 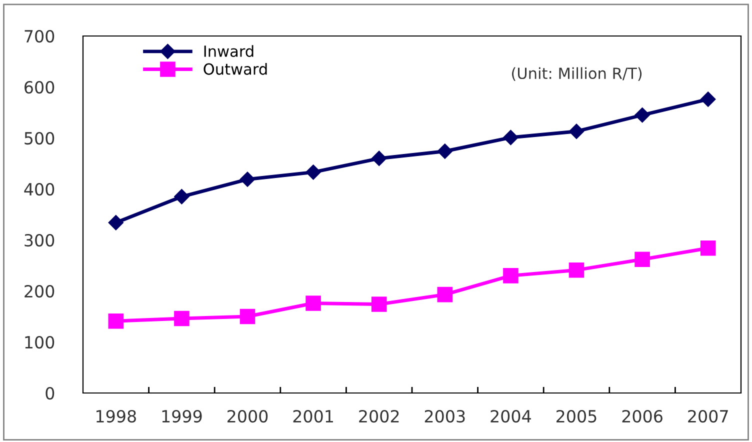 I want to click on annotation: (Unit: Million R/T), so click(x=577, y=74).